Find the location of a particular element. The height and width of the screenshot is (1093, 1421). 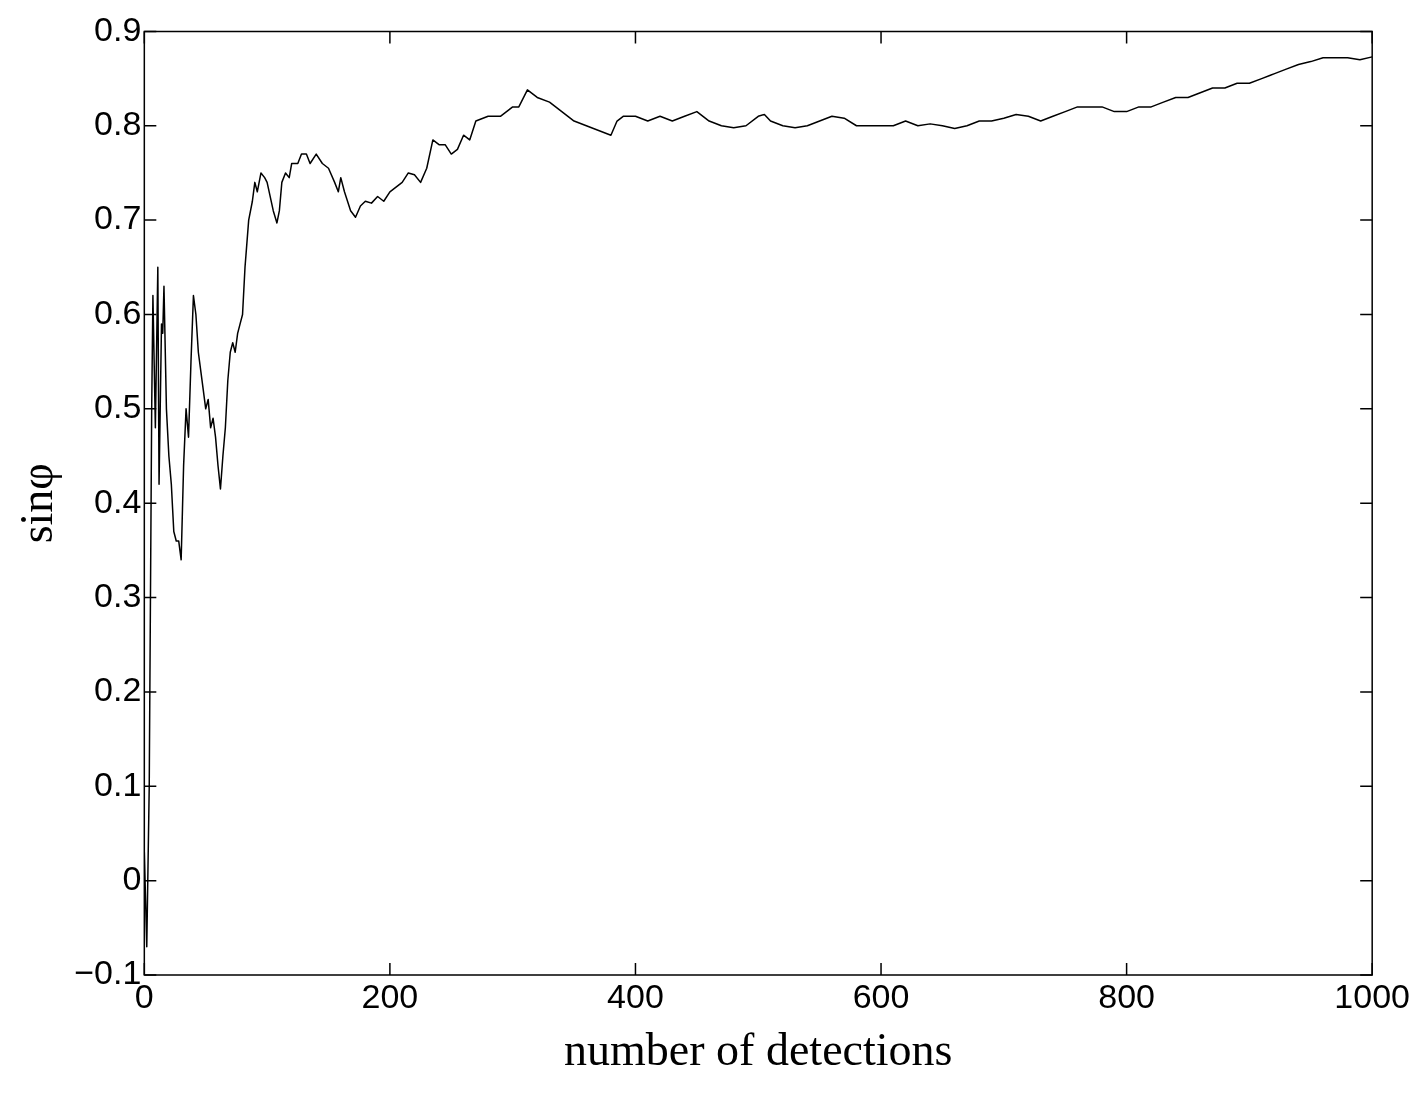

x-tick-label: 600 is located at coordinates (881, 995).